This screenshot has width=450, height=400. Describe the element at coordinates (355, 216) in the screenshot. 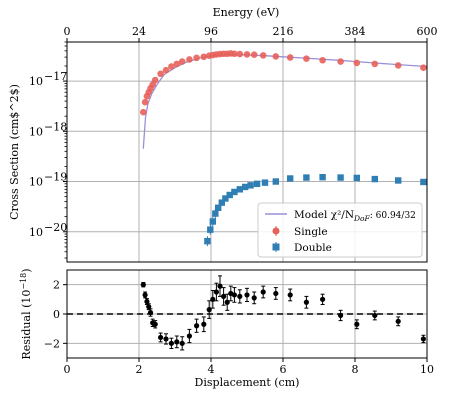

I see `legend-model-label: Model χ²/NDoF: 60.94/32` at that location.